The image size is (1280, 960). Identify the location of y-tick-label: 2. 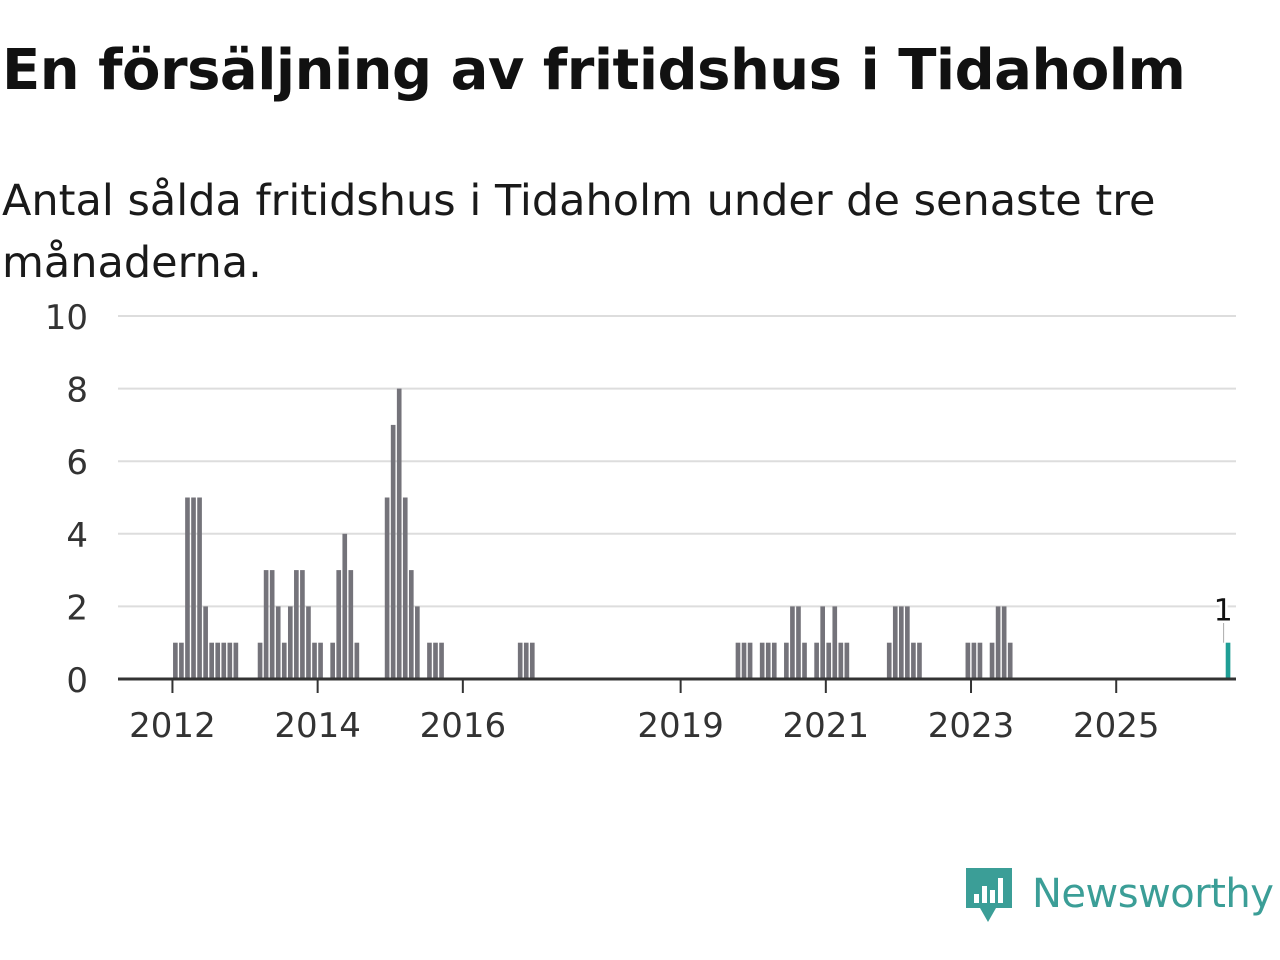
(77, 608).